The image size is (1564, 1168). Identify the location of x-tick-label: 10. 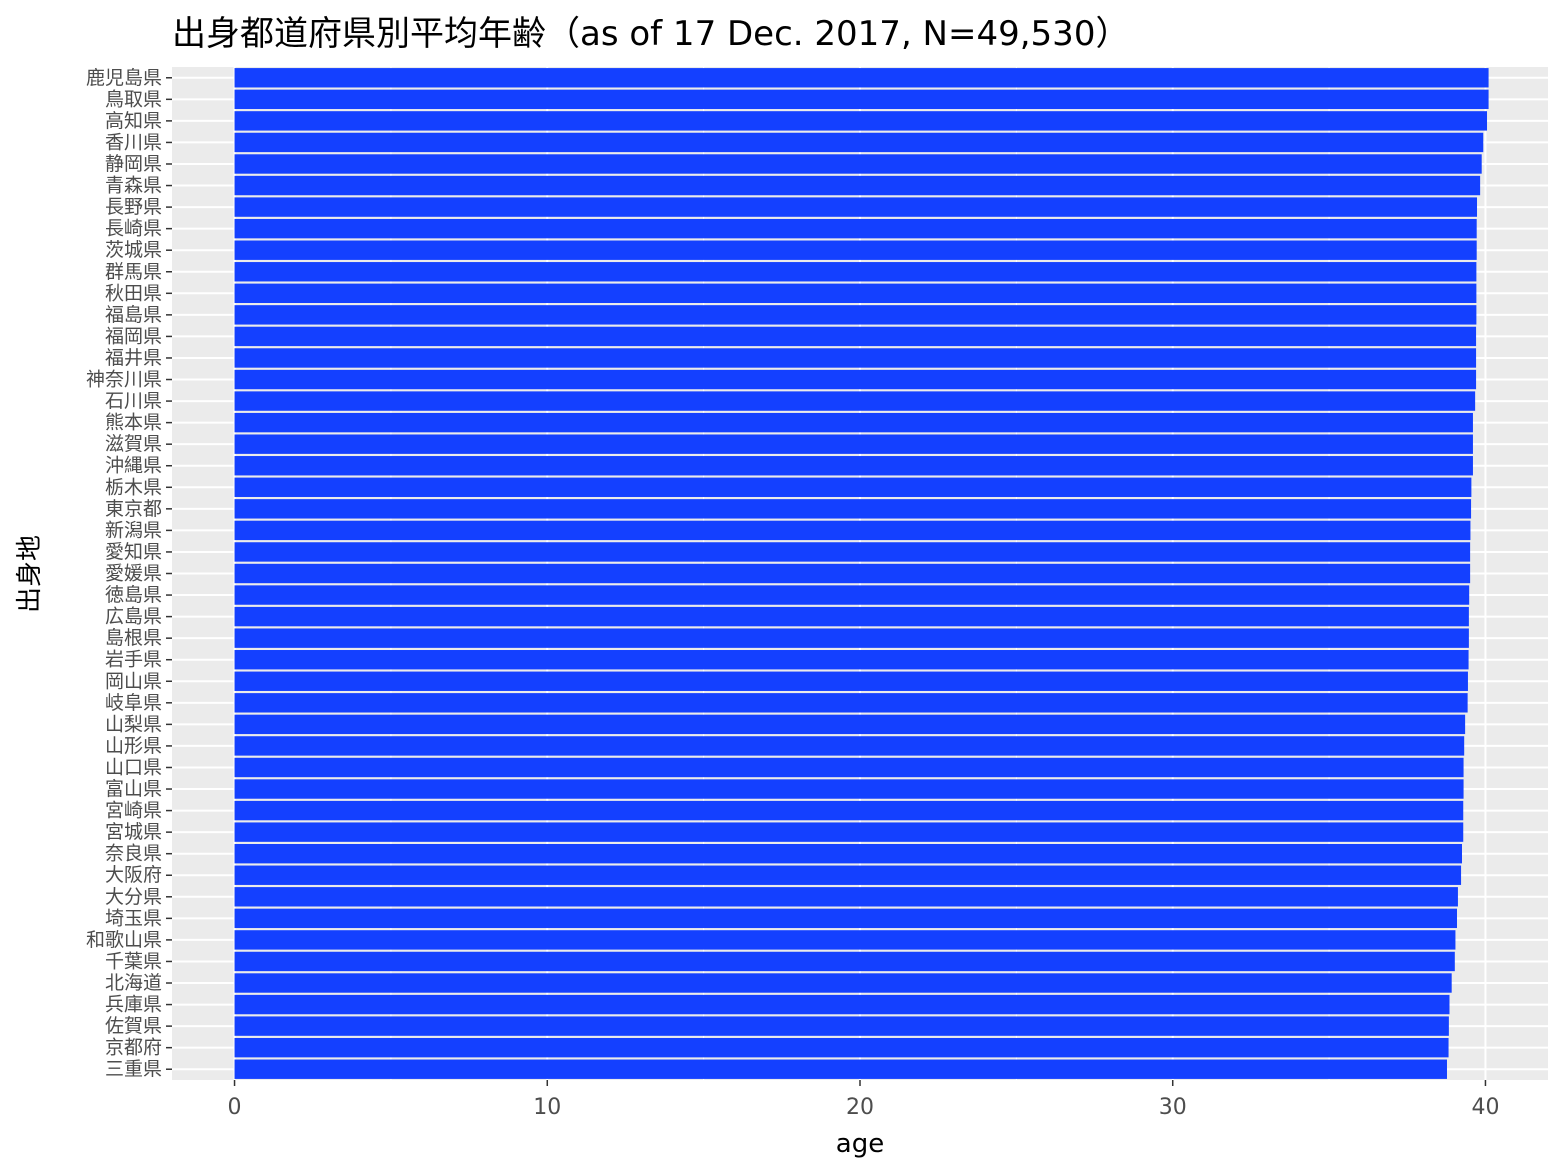
(547, 1107).